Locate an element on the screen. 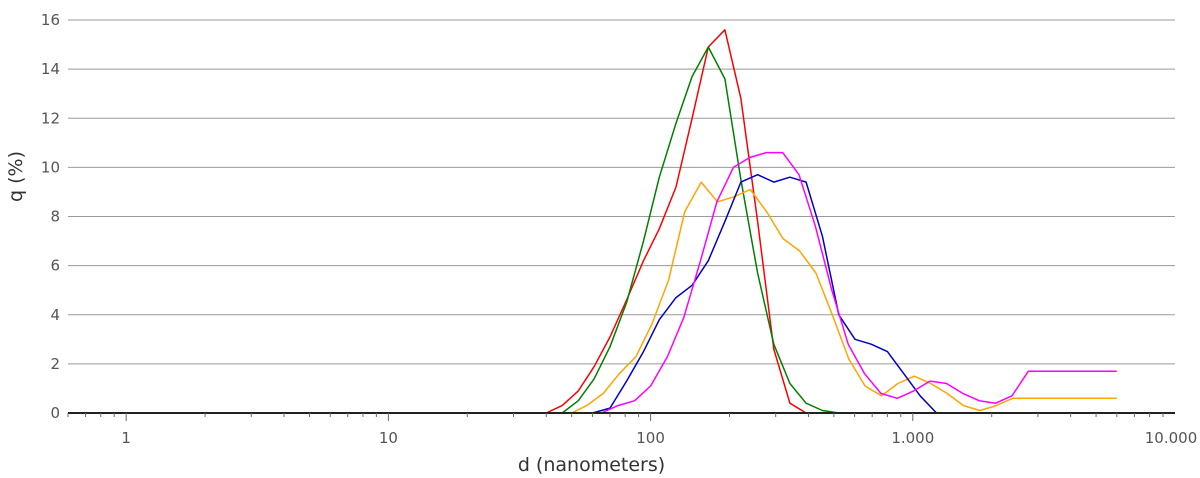 Image resolution: width=1200 pixels, height=478 pixels. x-tick-label-100: 100 is located at coordinates (650, 438).